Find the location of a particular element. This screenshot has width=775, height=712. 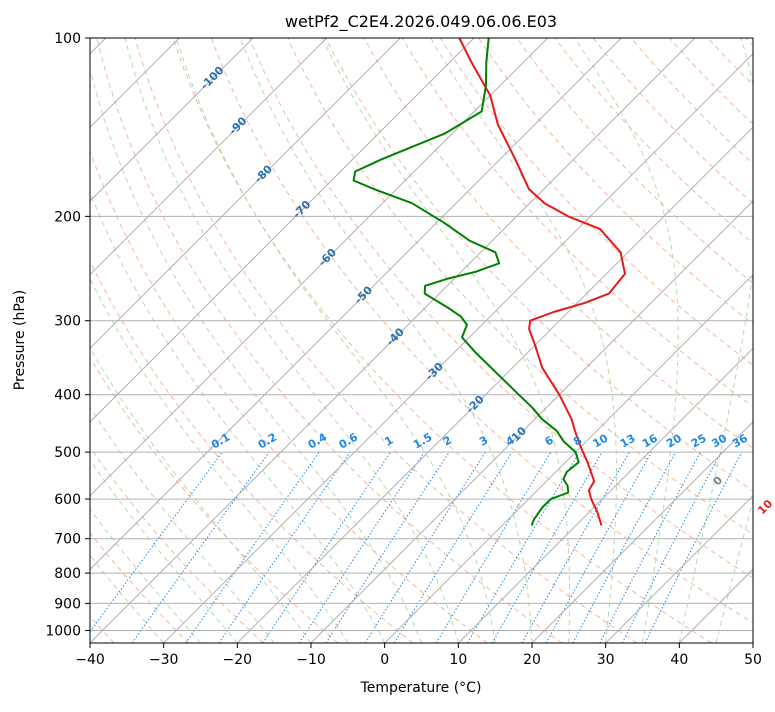

y-tick-label: 800 is located at coordinates (67, 574).